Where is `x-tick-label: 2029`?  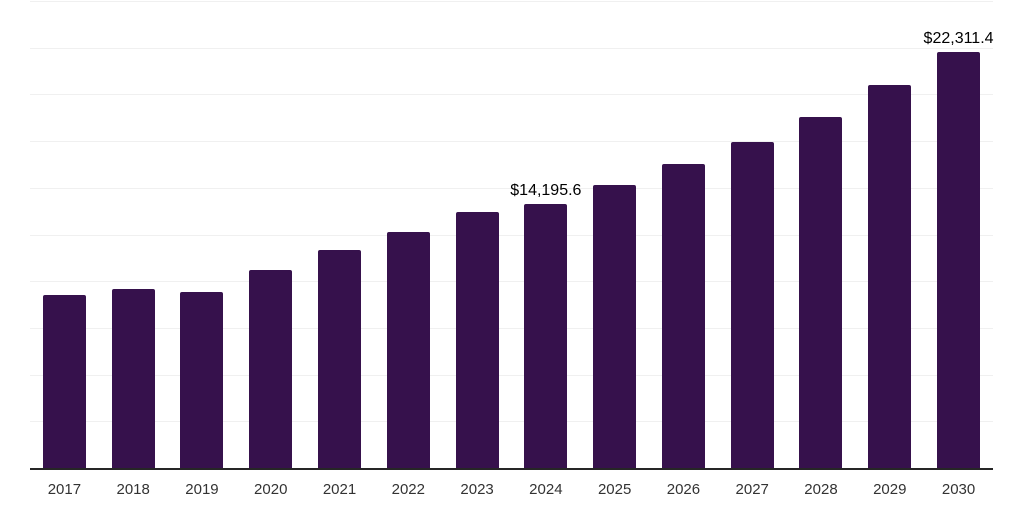
x-tick-label: 2029 is located at coordinates (890, 489).